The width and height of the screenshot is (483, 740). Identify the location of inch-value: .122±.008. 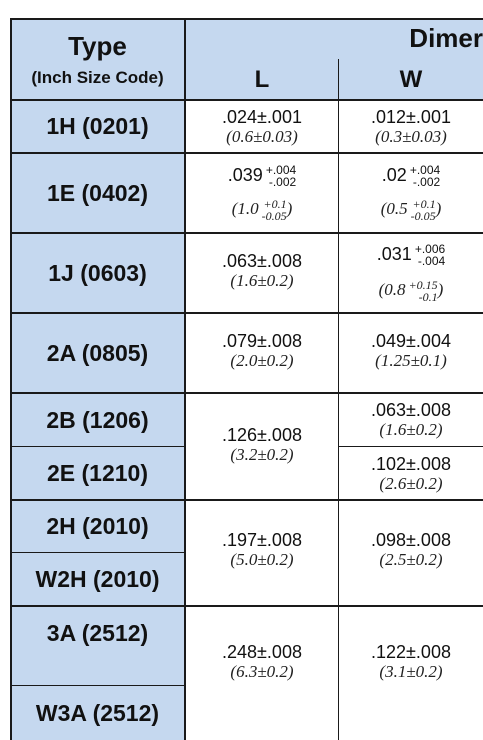
(411, 652).